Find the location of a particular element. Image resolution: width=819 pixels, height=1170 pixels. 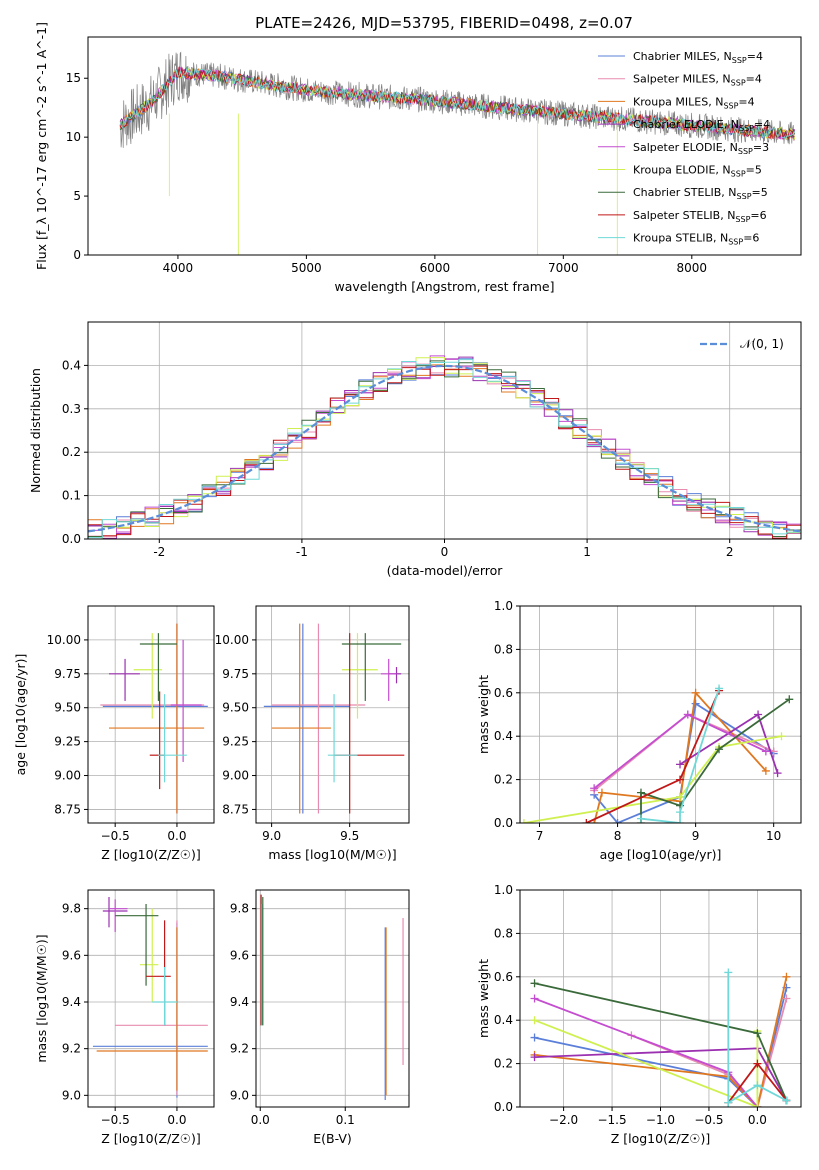

gaussian-curve is located at coordinates (444, 448).